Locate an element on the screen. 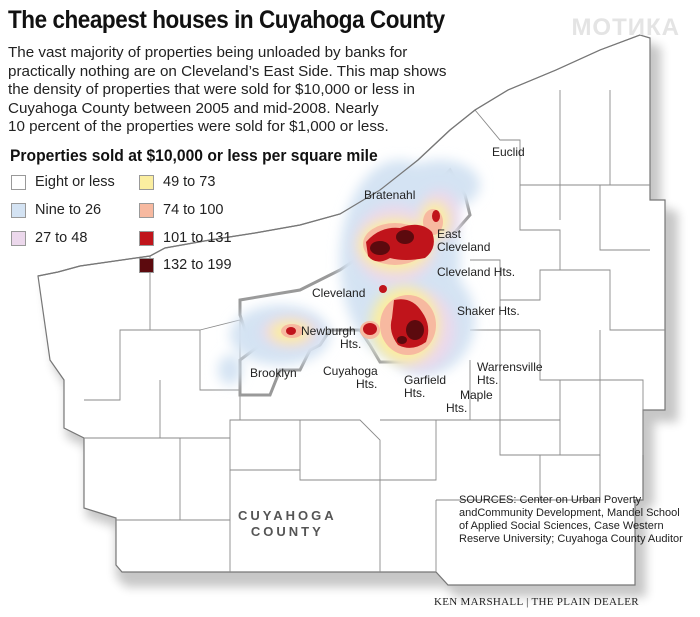 The image size is (700, 617). credit-line: KEN MARSHALL | THE PLAIN DEALER is located at coordinates (536, 602).